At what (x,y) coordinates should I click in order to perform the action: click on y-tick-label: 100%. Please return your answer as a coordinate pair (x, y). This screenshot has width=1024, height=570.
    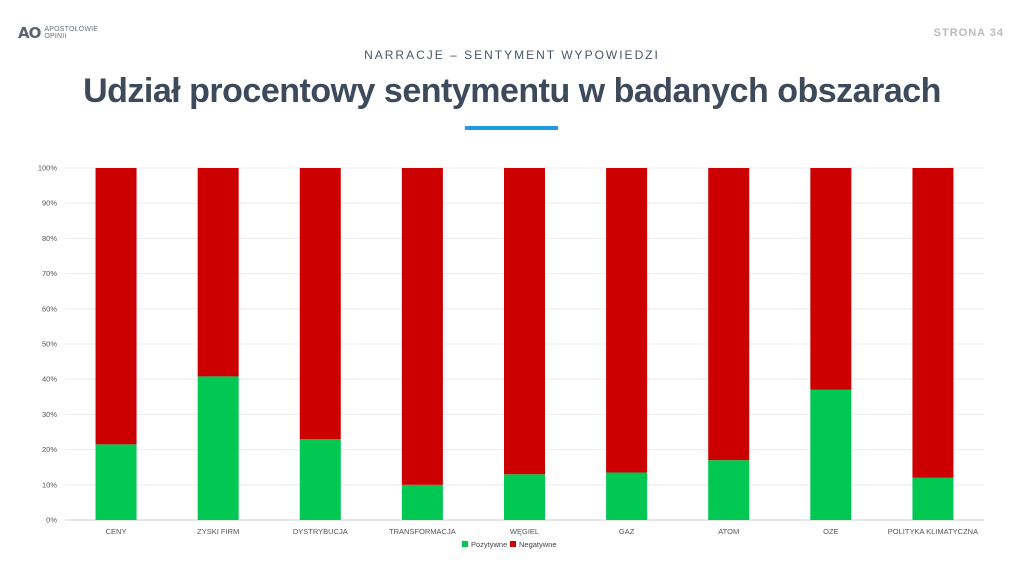
    Looking at the image, I should click on (48, 168).